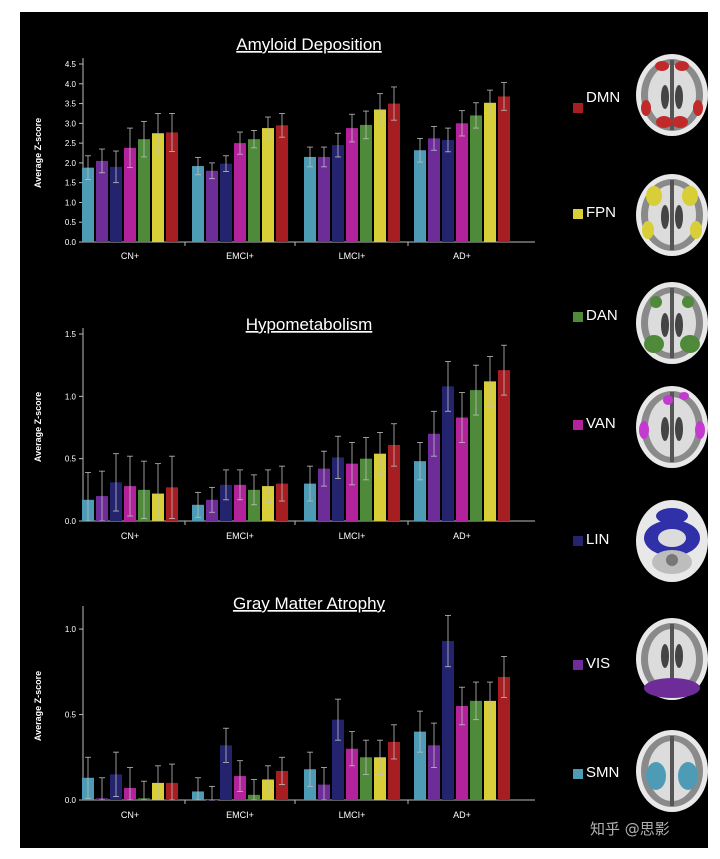  What do you see at coordinates (578, 214) in the screenshot?
I see `legend-swatch-fpn` at bounding box center [578, 214].